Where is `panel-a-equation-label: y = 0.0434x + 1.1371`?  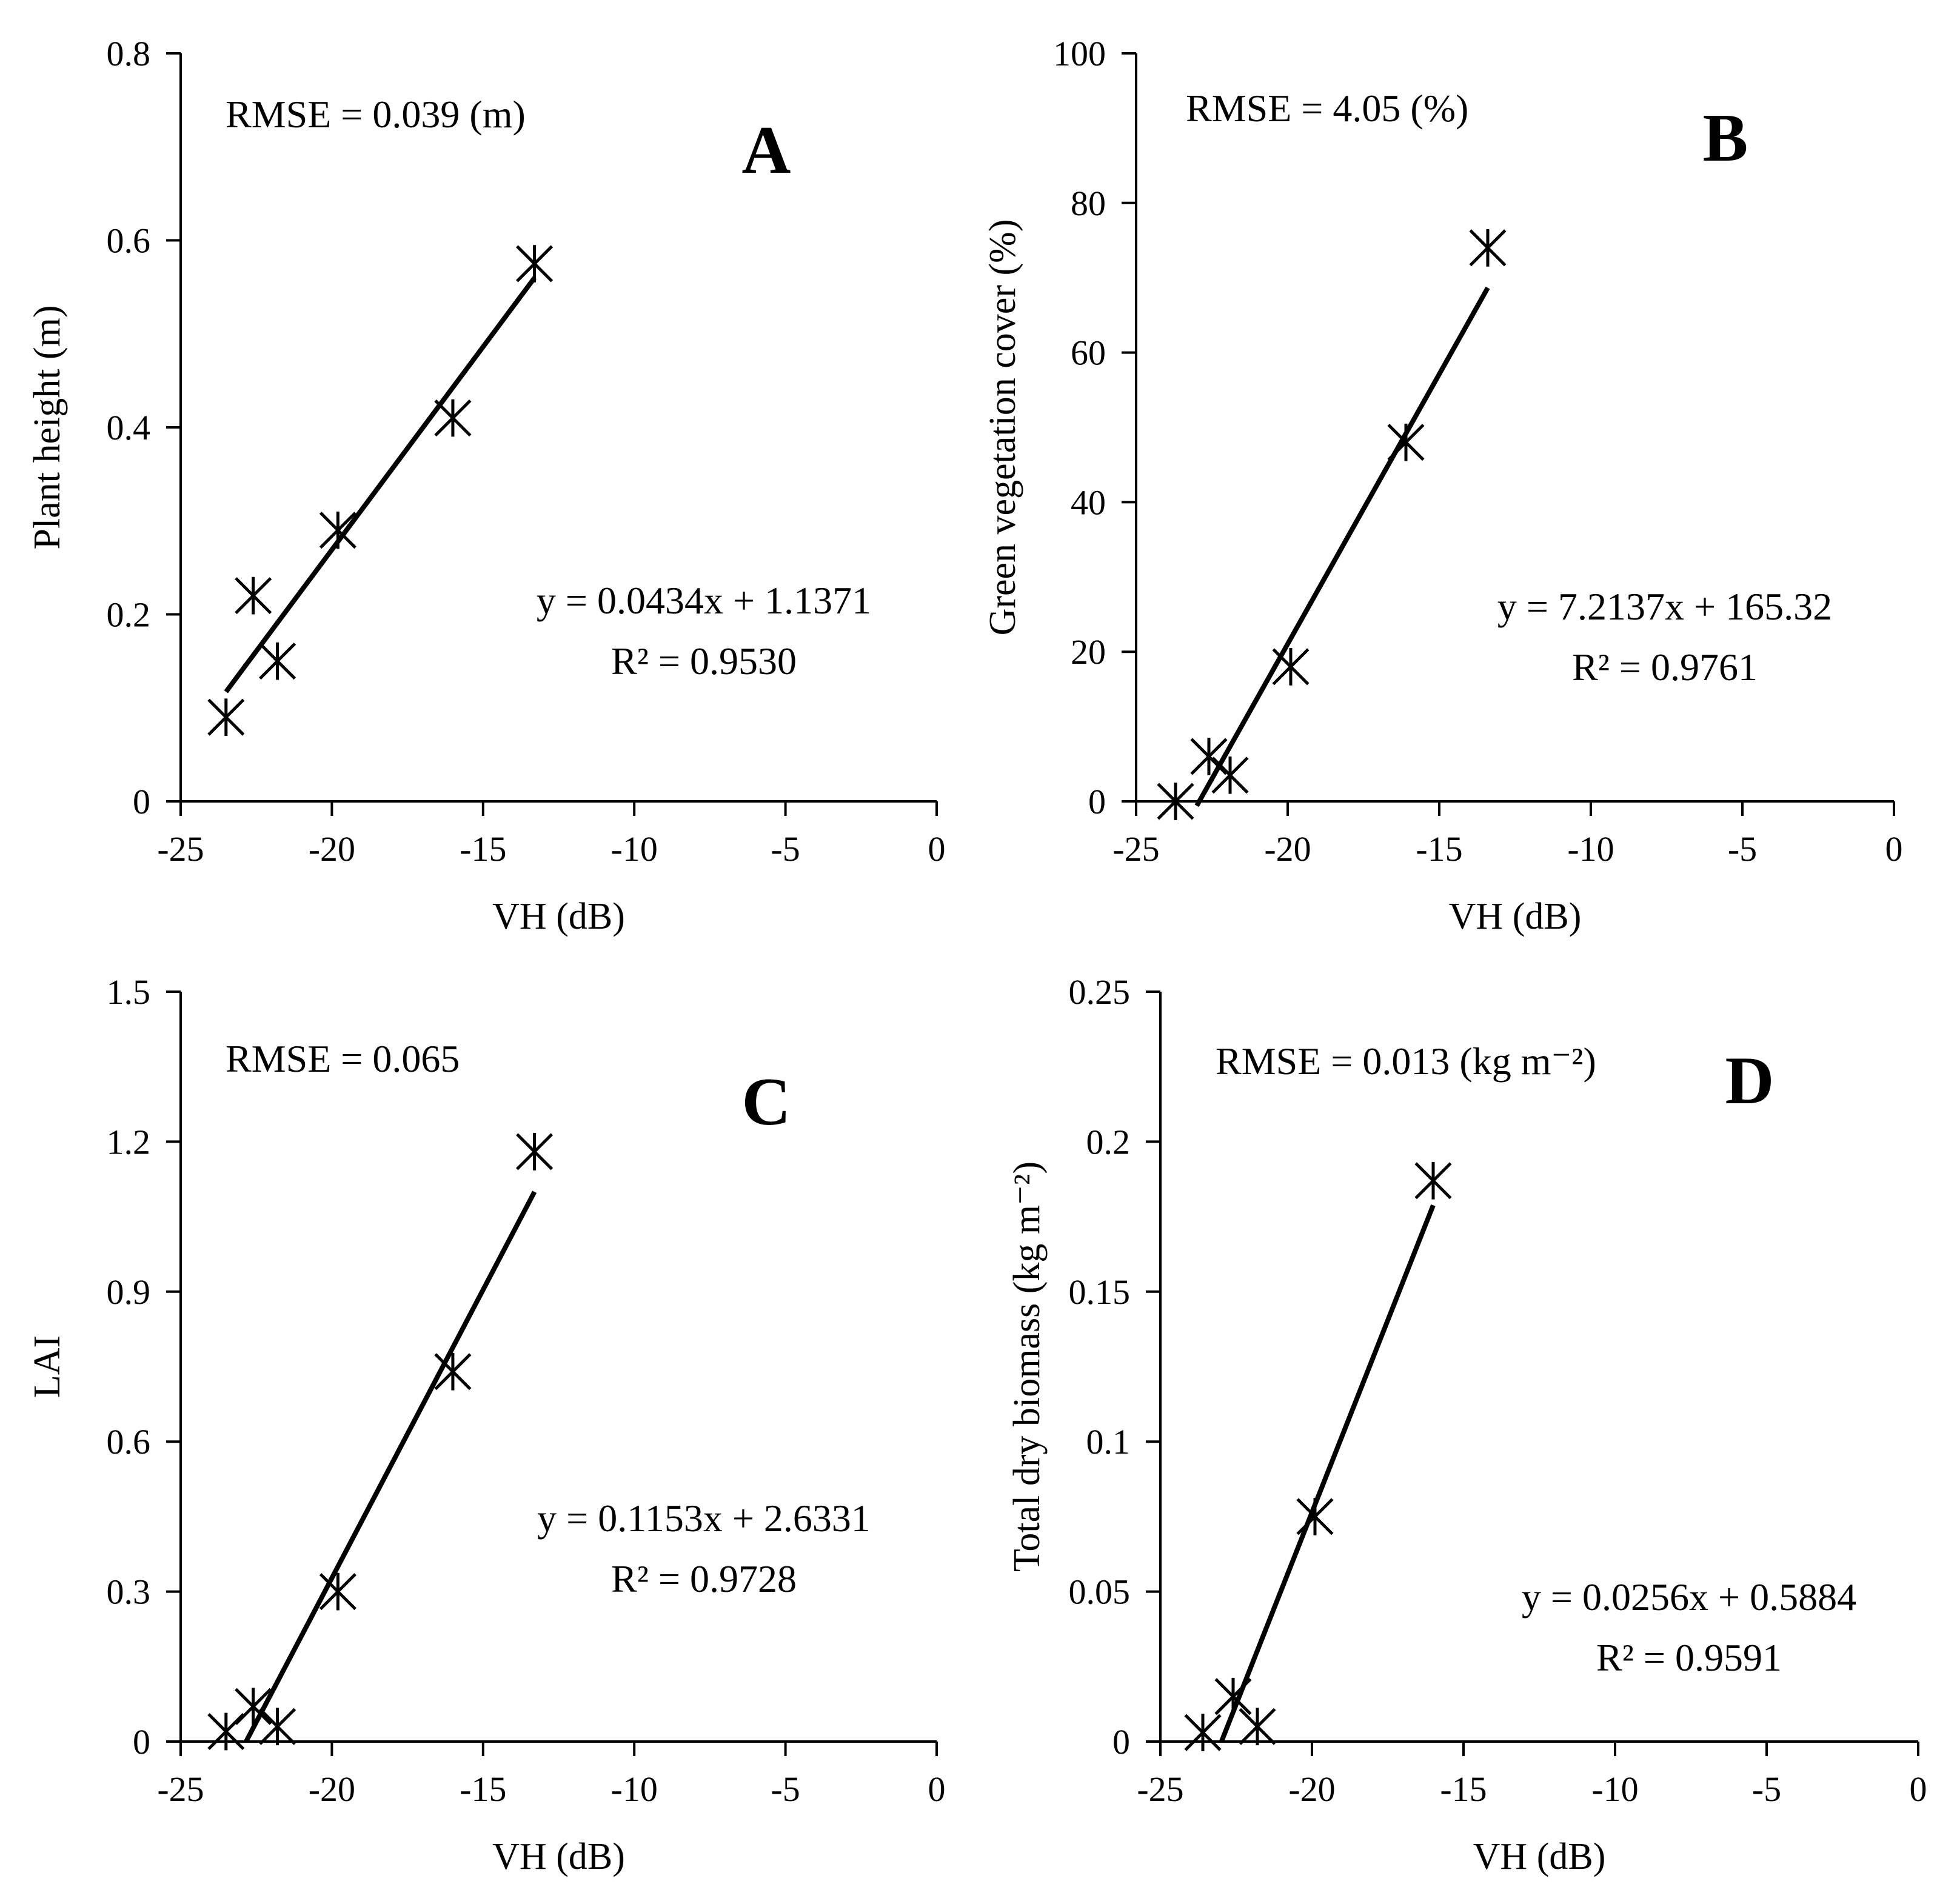 panel-a-equation-label: y = 0.0434x + 1.1371 is located at coordinates (704, 600).